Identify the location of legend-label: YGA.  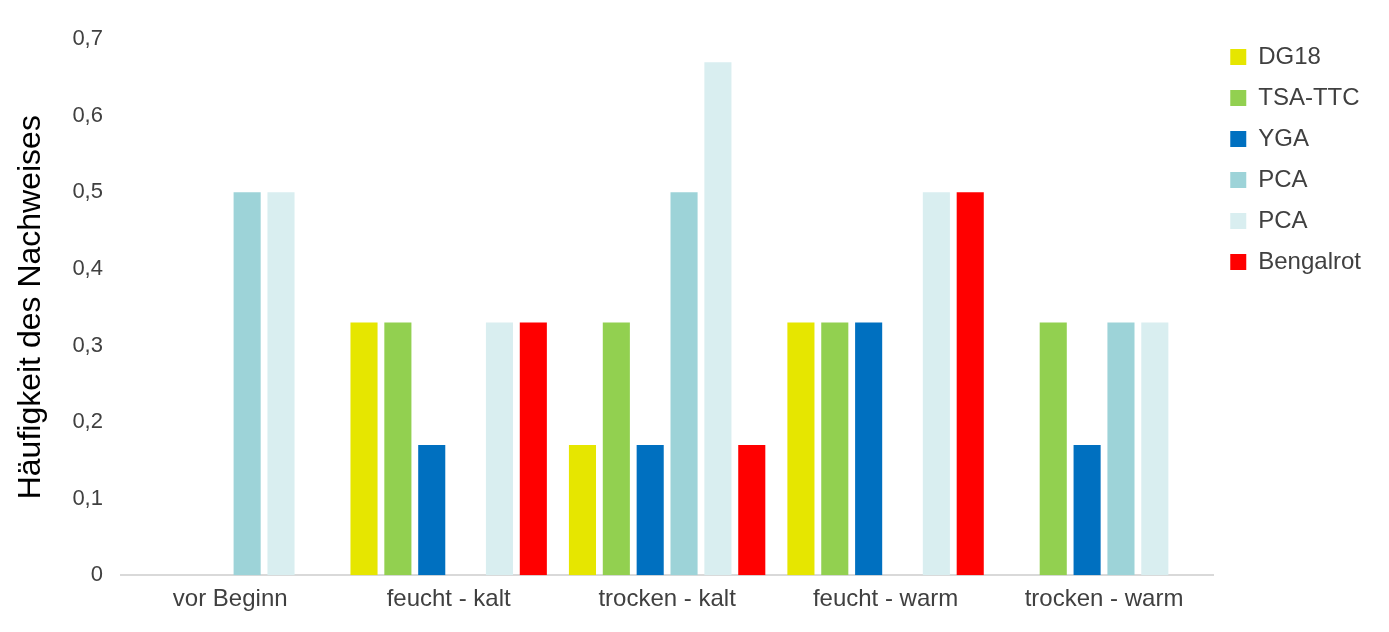
(1283, 137).